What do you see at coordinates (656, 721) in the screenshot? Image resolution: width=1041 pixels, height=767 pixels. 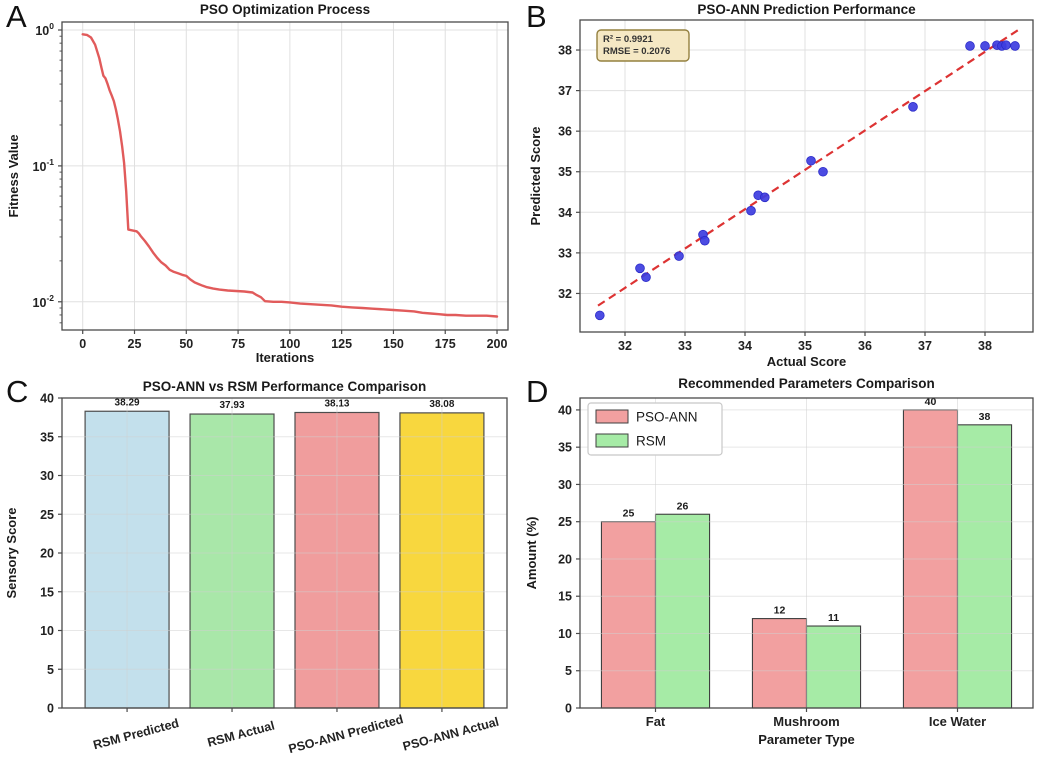 I see `x-tick-label: Fat` at bounding box center [656, 721].